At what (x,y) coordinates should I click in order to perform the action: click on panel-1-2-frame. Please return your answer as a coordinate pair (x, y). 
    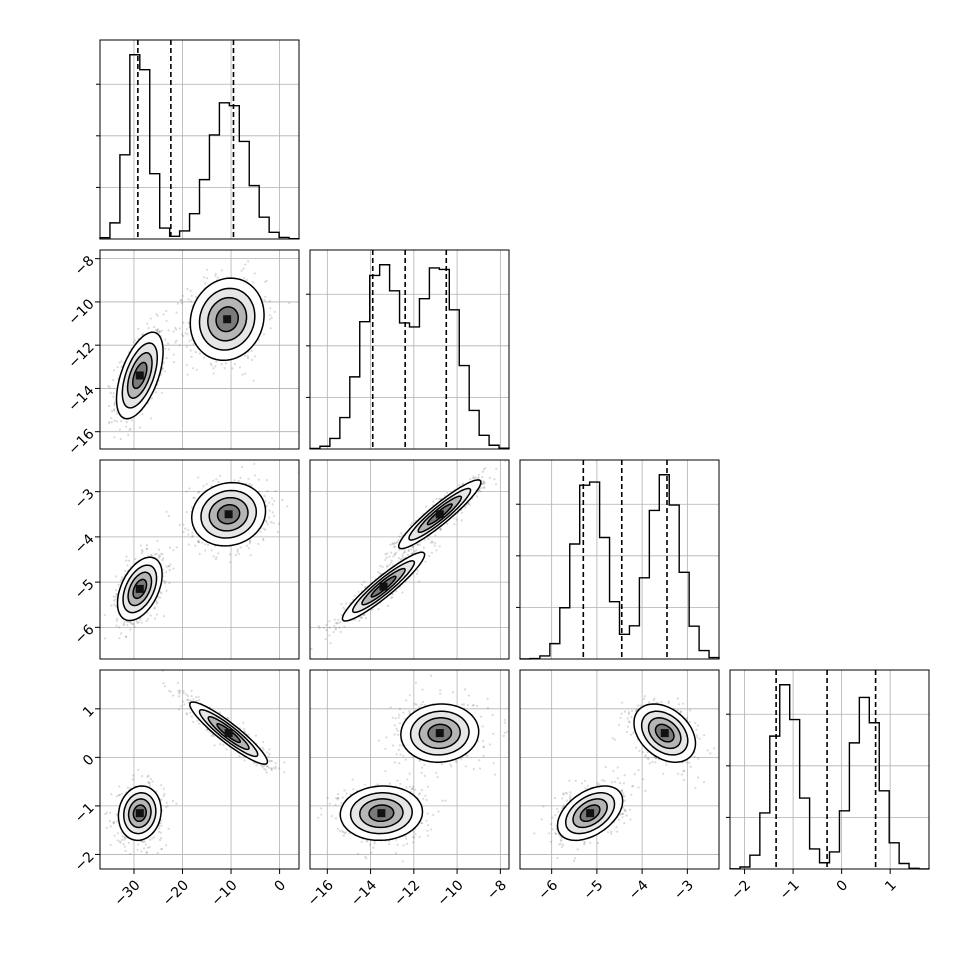
    Looking at the image, I should click on (409, 559).